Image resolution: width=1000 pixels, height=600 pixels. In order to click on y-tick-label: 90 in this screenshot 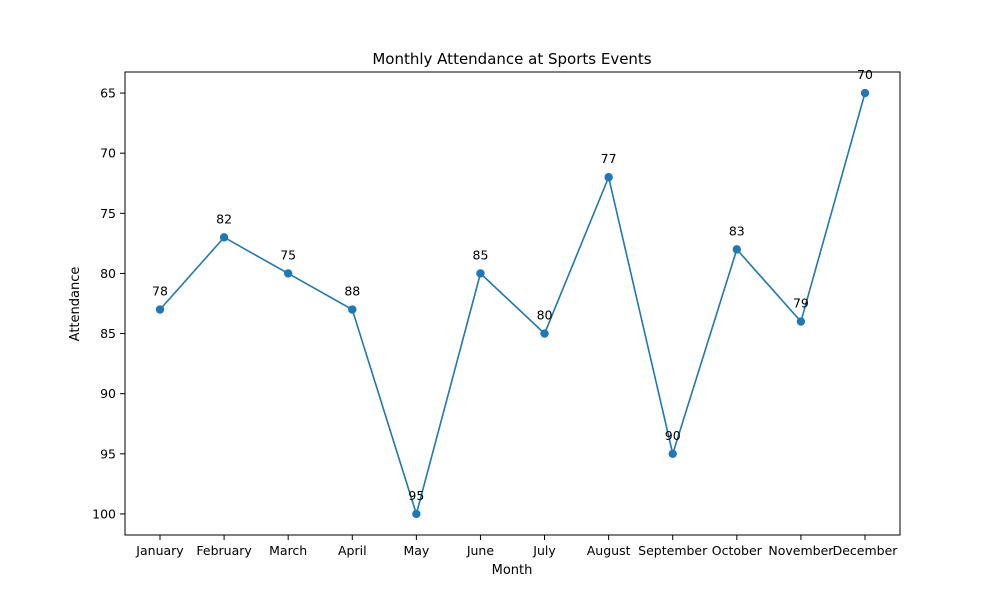, I will do `click(108, 393)`.